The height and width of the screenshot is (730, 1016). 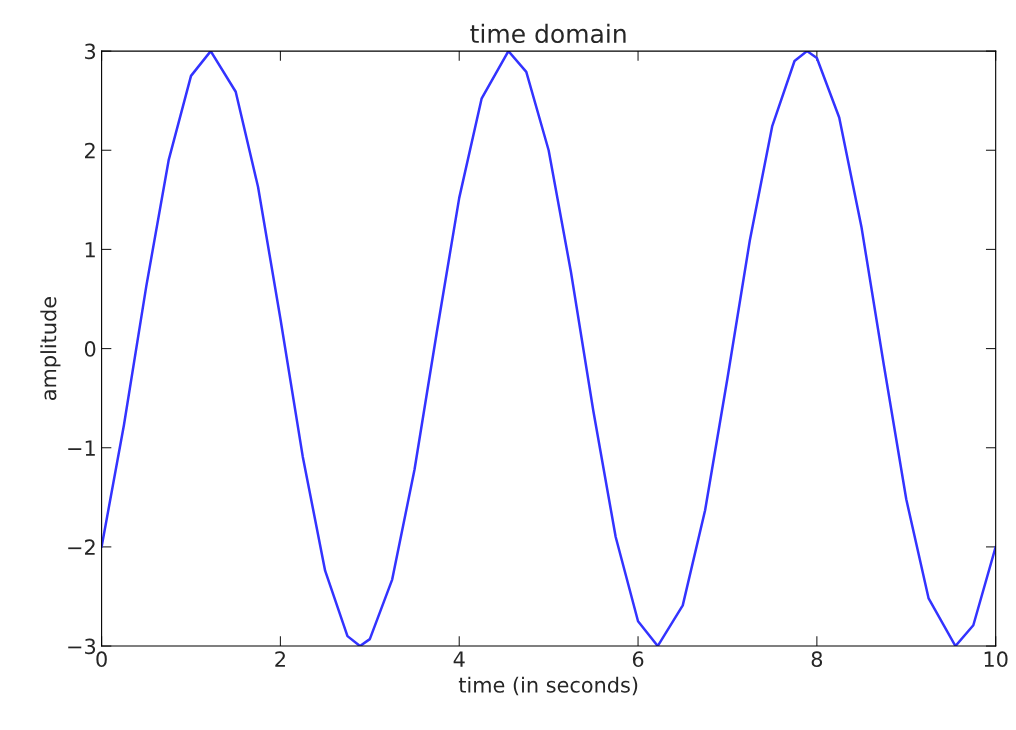 I want to click on y-tick-label: 0, so click(x=90, y=349).